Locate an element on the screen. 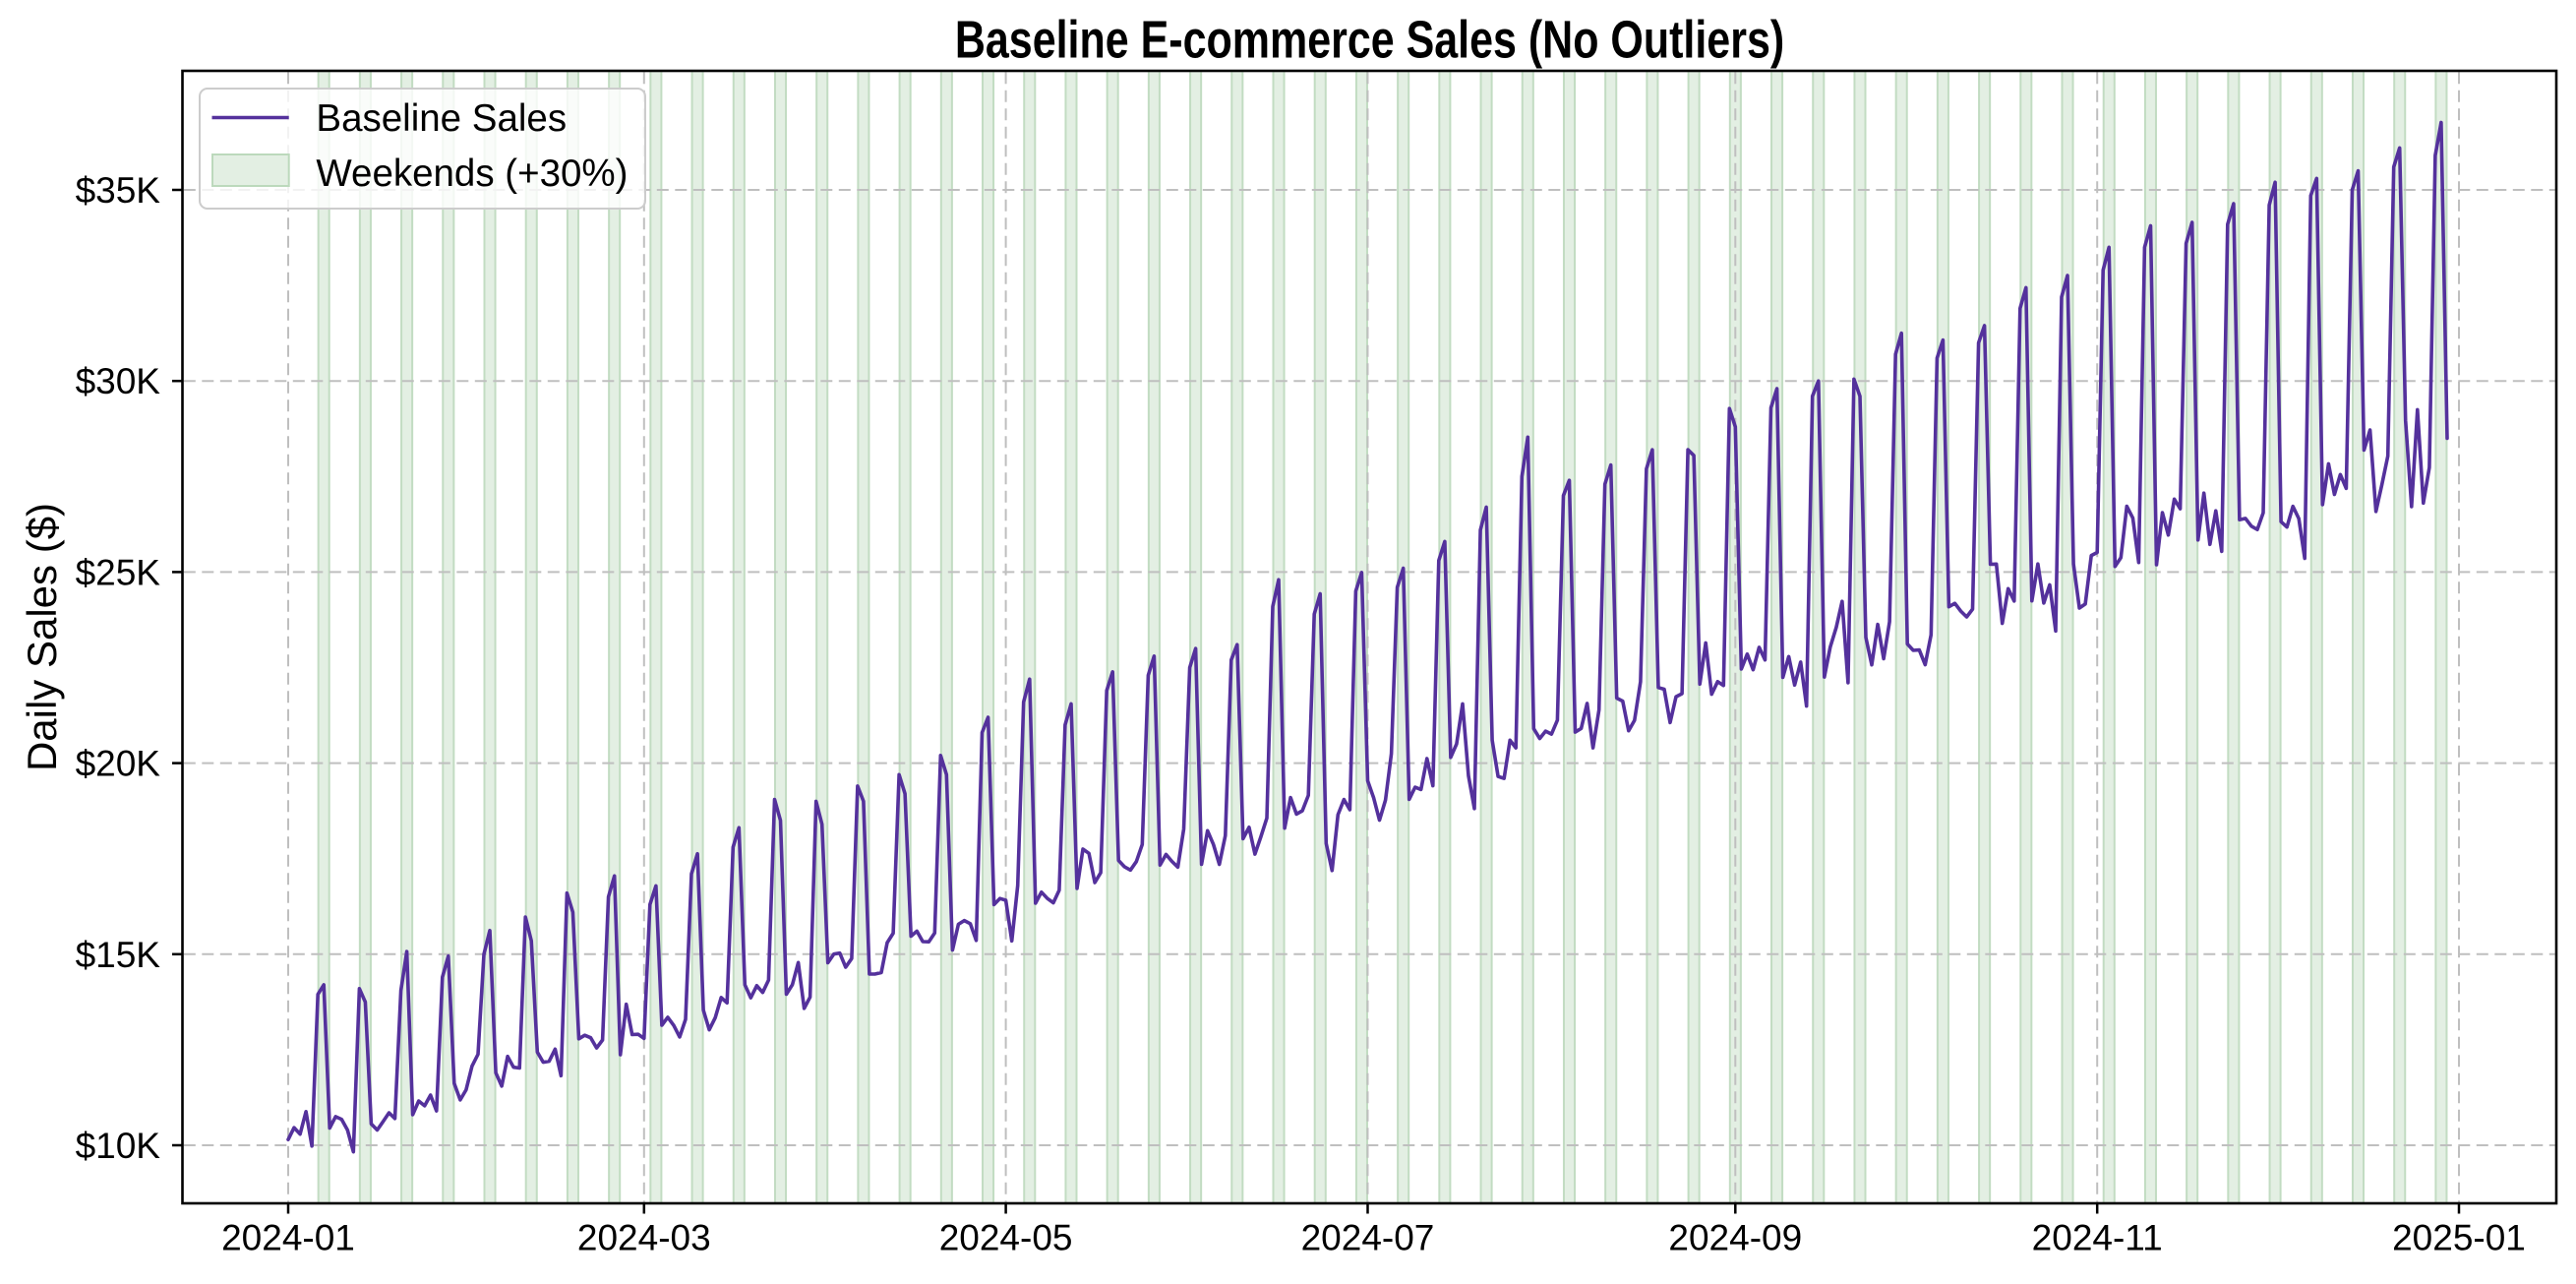  svg-text: 2024-11 is located at coordinates (2098, 1238).